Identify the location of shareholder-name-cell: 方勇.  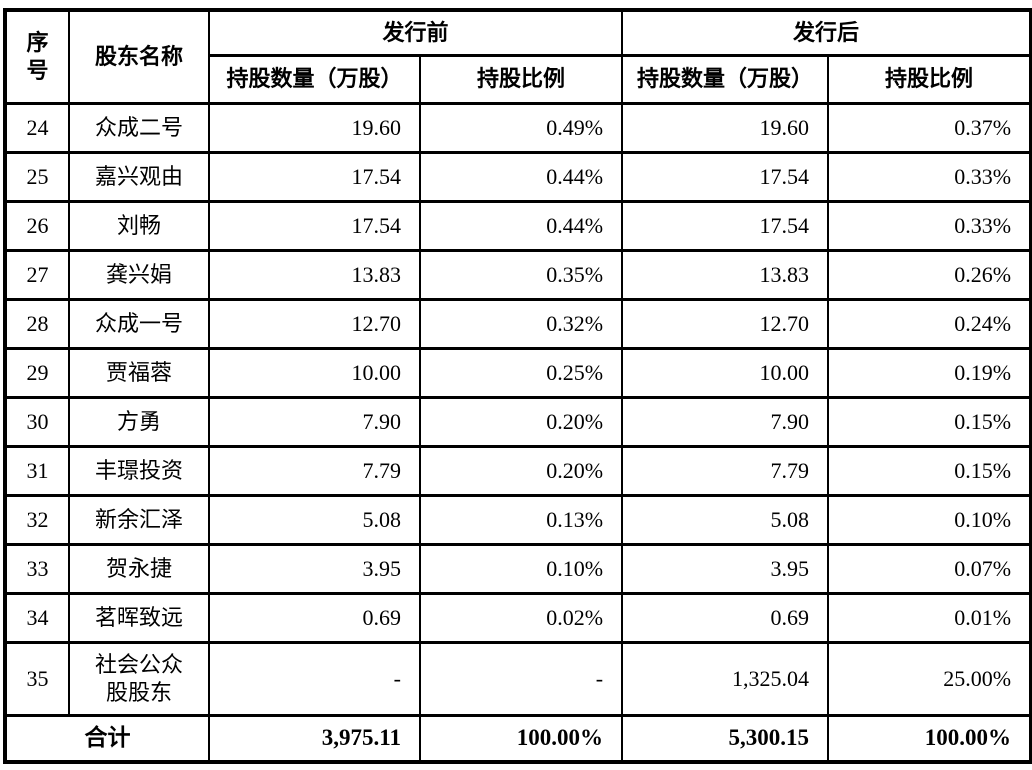
(139, 421).